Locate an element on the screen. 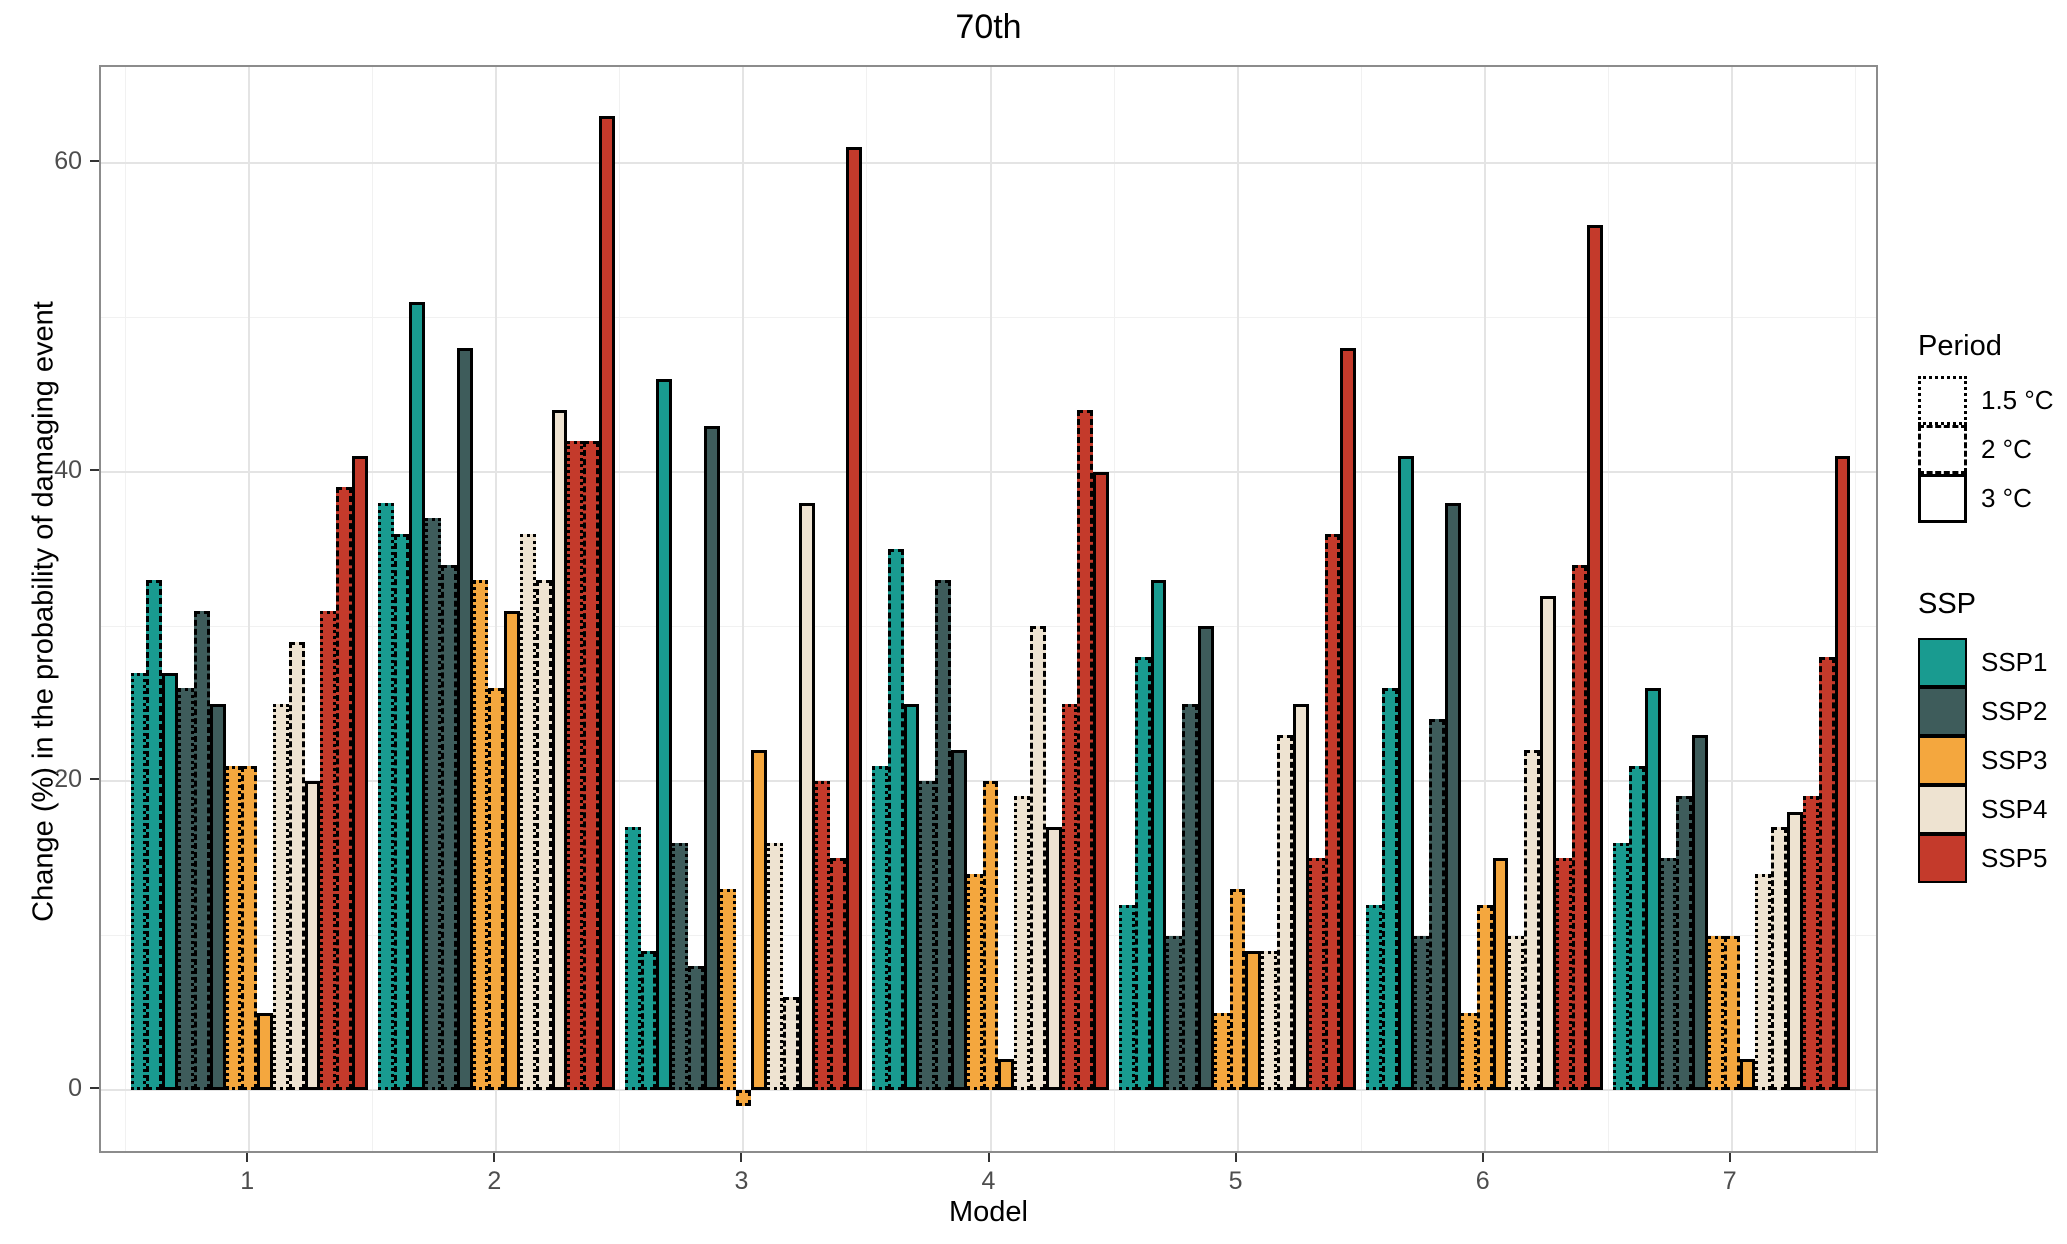 Image resolution: width=2067 pixels, height=1244 pixels. bar-ssp3-model3-dashed is located at coordinates (743, 1098).